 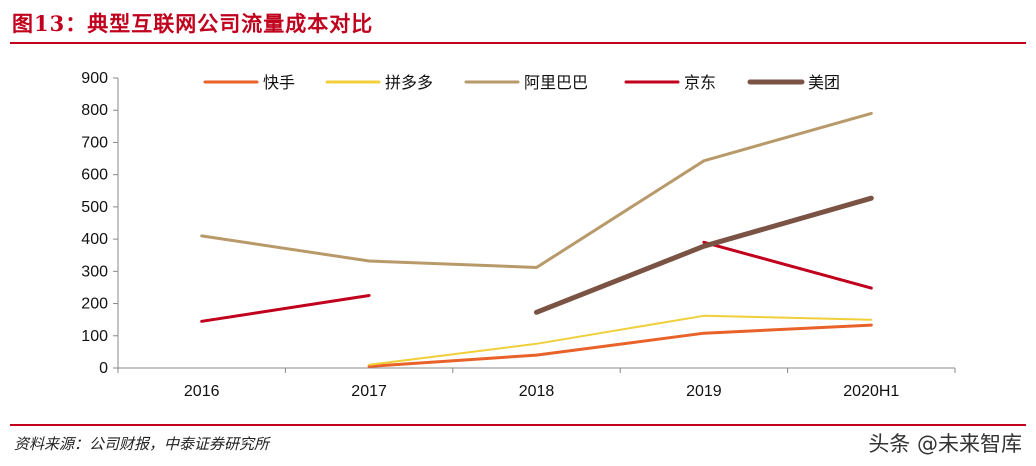 I want to click on y-tick-label: 900, so click(x=94, y=78).